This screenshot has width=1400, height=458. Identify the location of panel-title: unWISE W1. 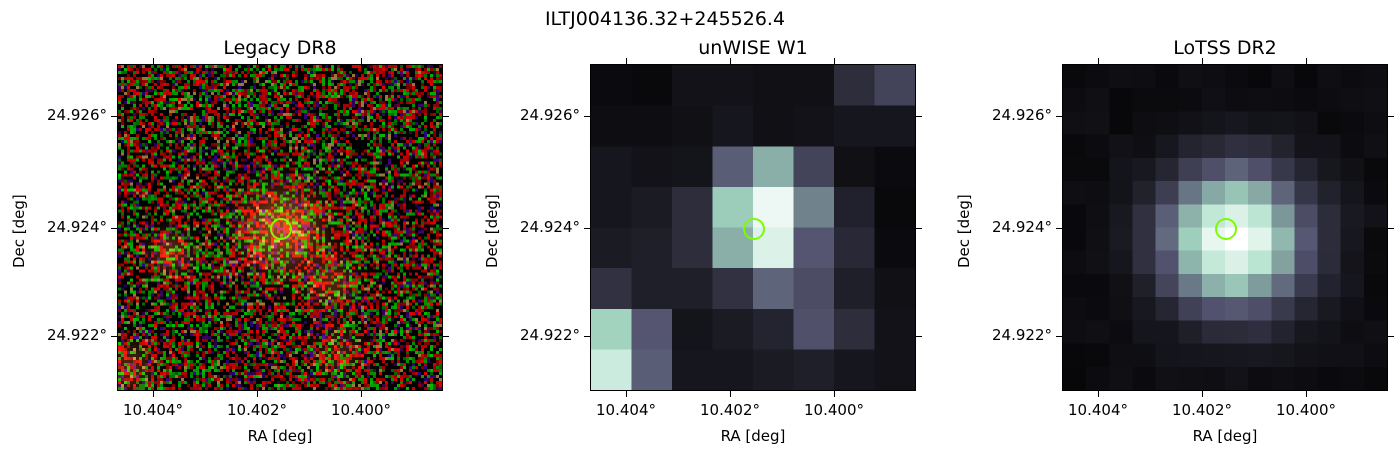
(753, 48).